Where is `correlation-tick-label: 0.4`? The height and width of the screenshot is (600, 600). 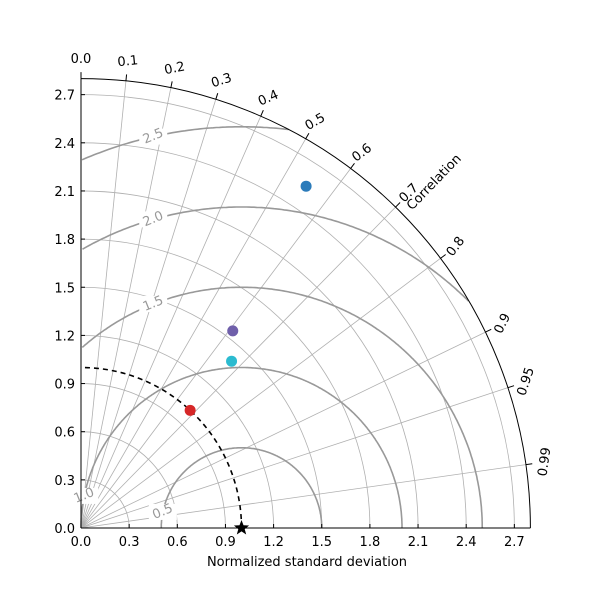 correlation-tick-label: 0.4 is located at coordinates (268, 98).